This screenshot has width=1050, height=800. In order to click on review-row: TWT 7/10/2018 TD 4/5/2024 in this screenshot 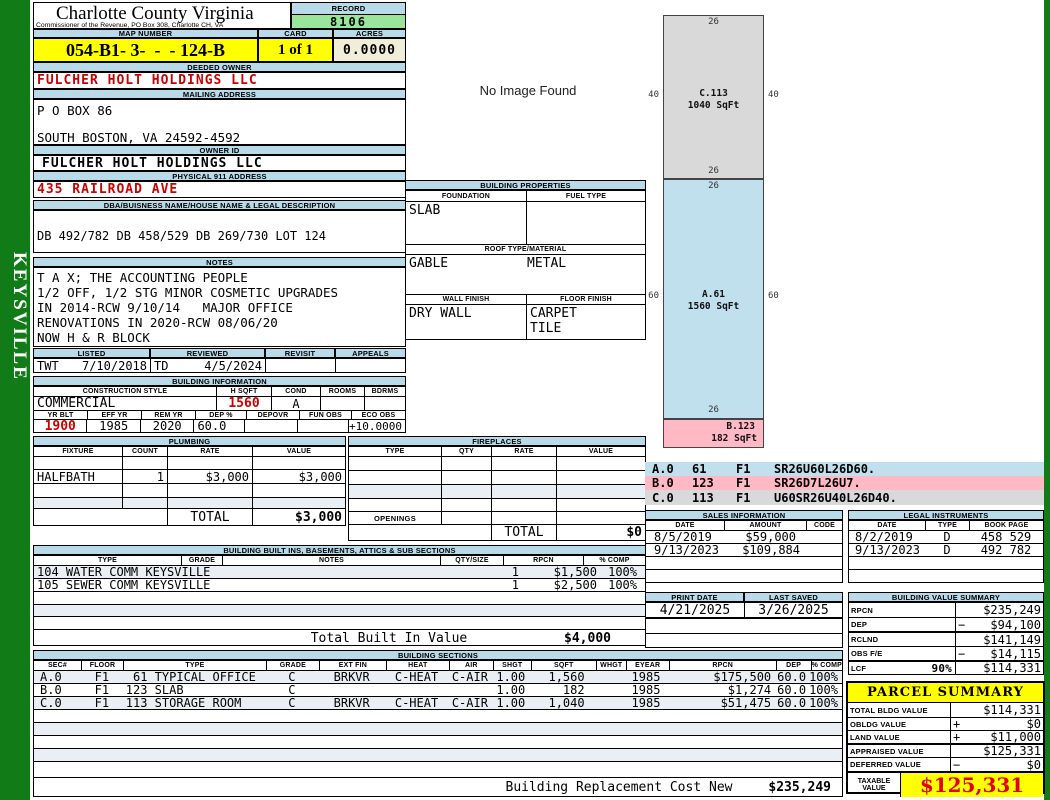, I will do `click(219, 365)`.